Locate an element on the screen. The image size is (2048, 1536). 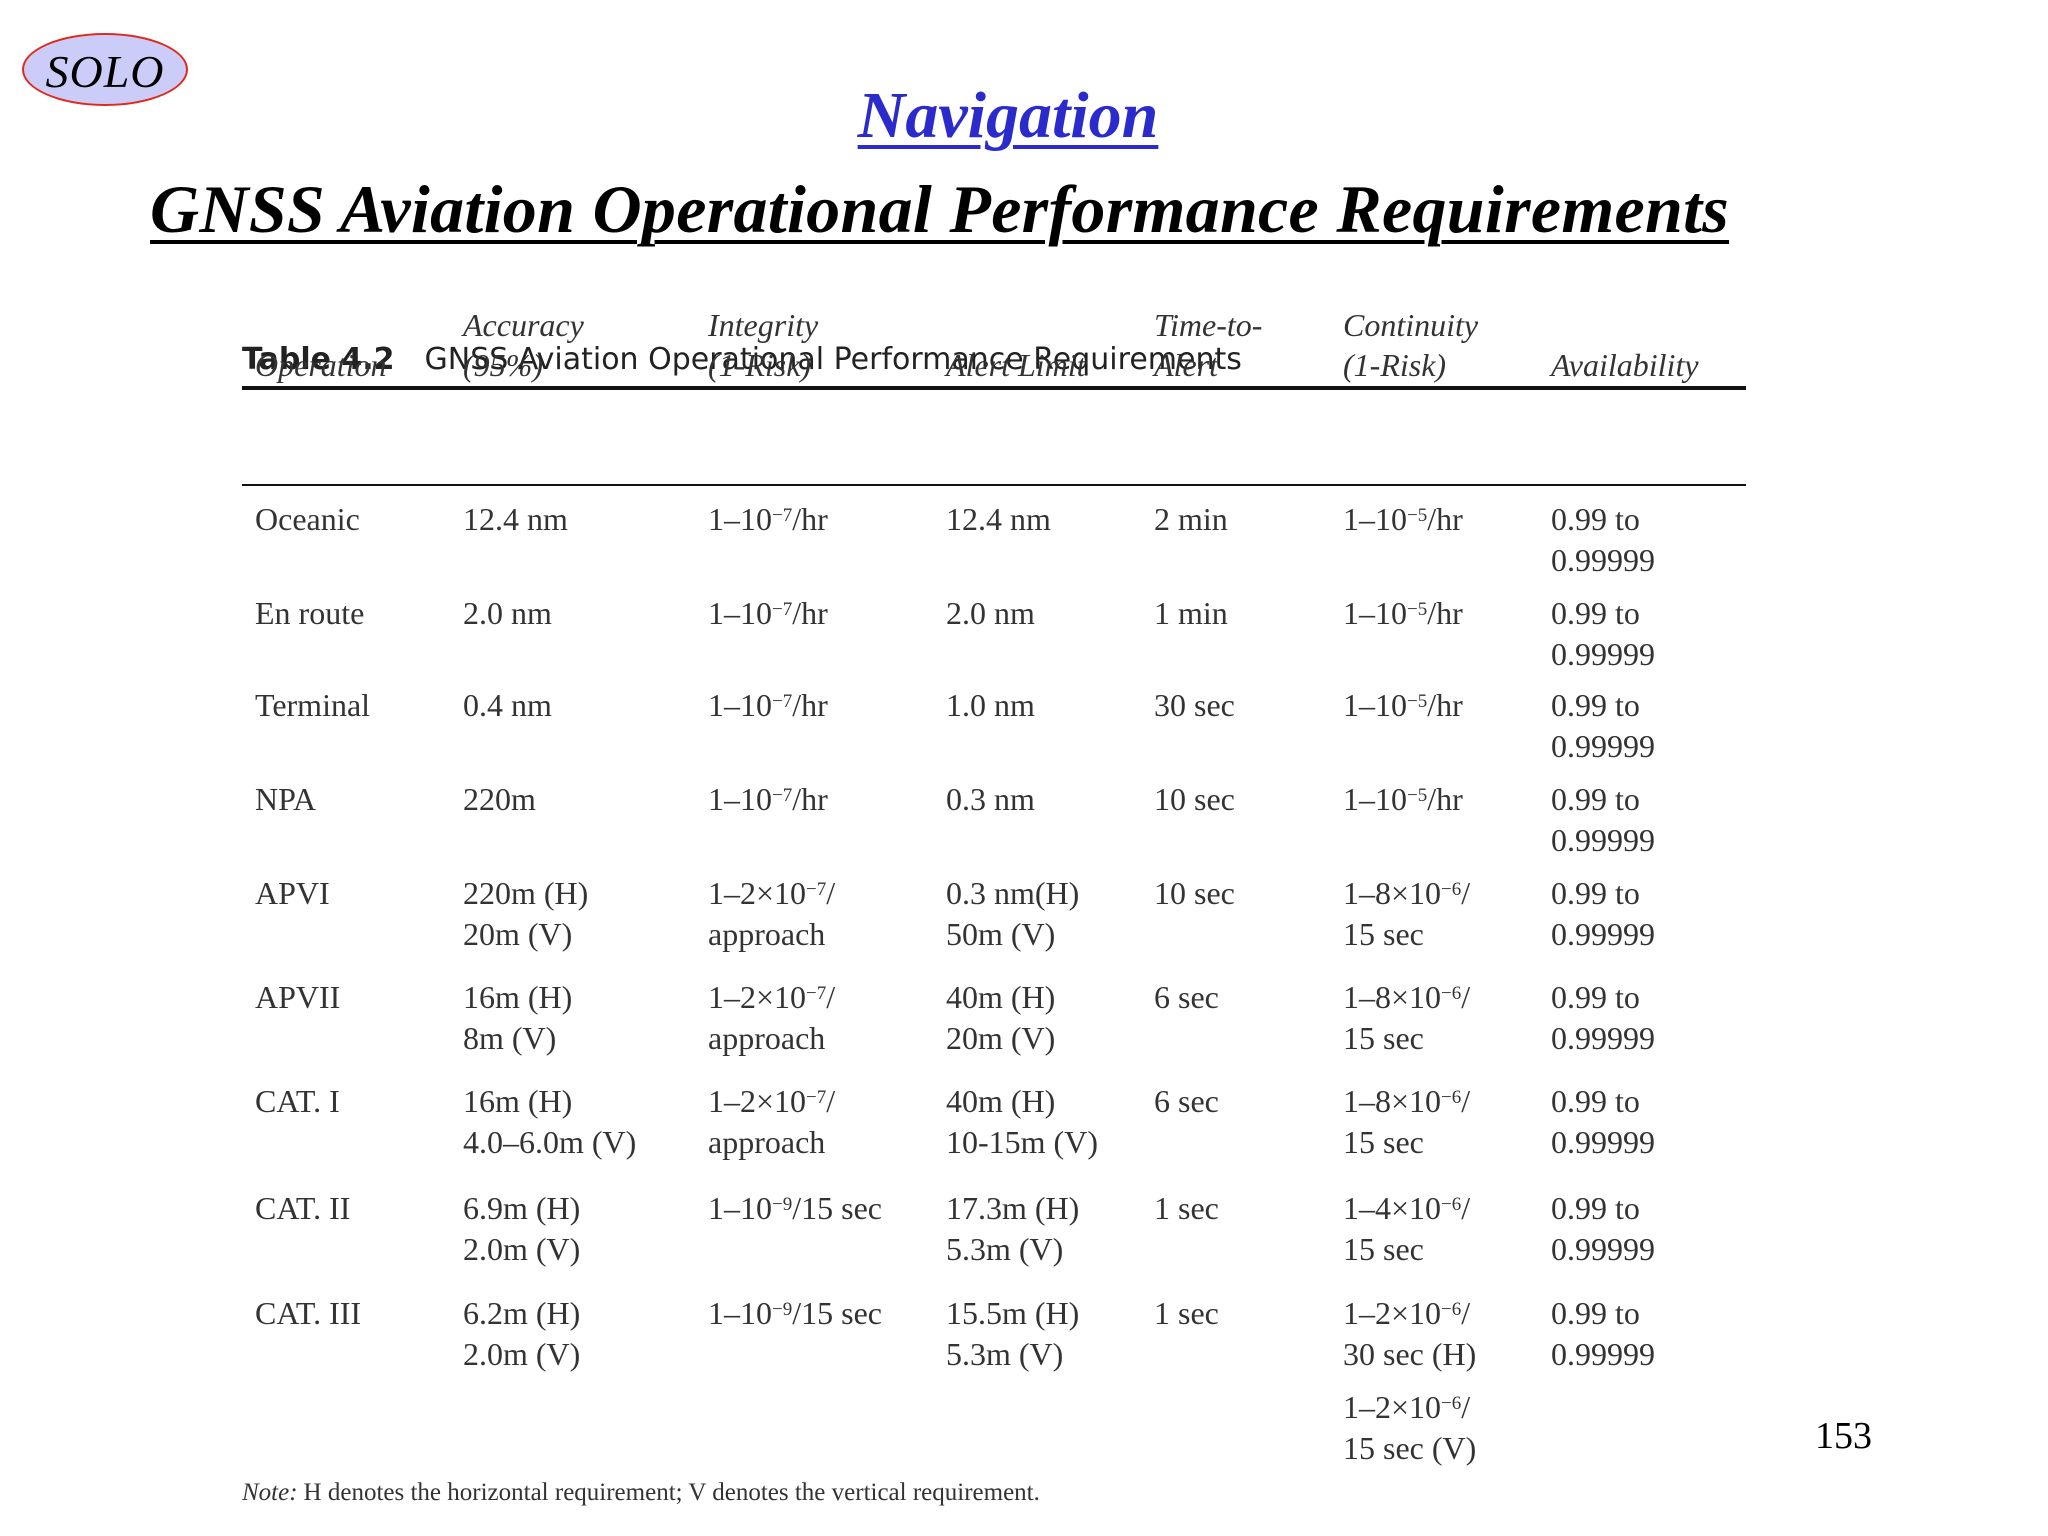
cell-accuracy: 6.2m (H) is located at coordinates (522, 1313).